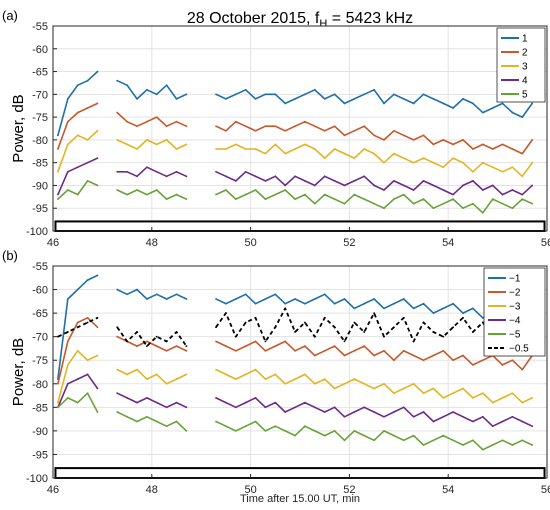  I want to click on panel-label: (a), so click(10, 15).